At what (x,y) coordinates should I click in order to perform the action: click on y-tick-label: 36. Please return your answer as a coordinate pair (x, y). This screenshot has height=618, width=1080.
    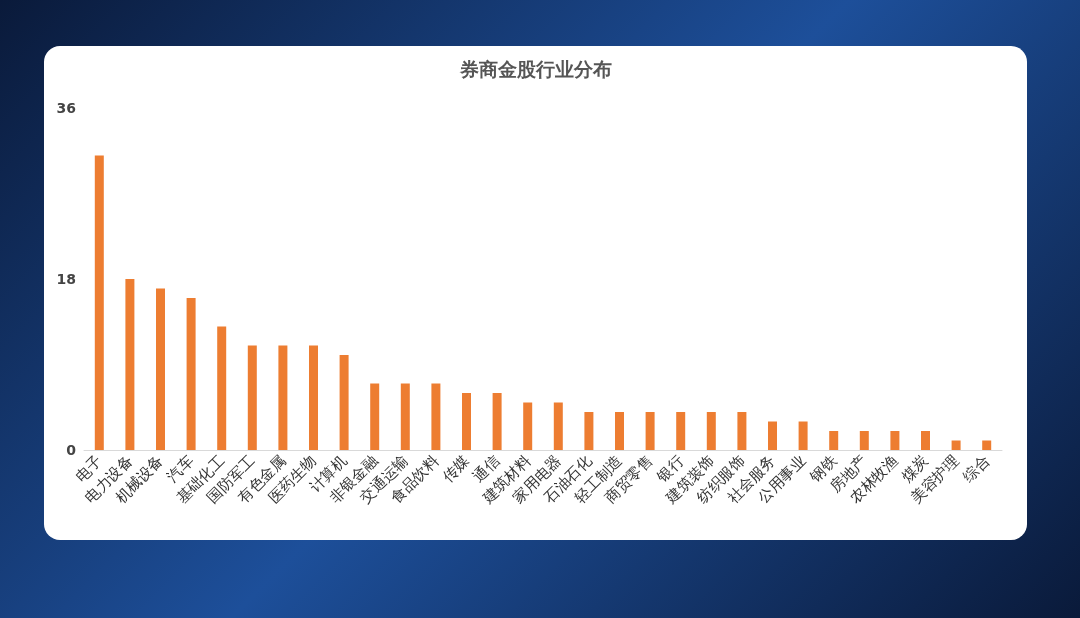
    Looking at the image, I should click on (66, 108).